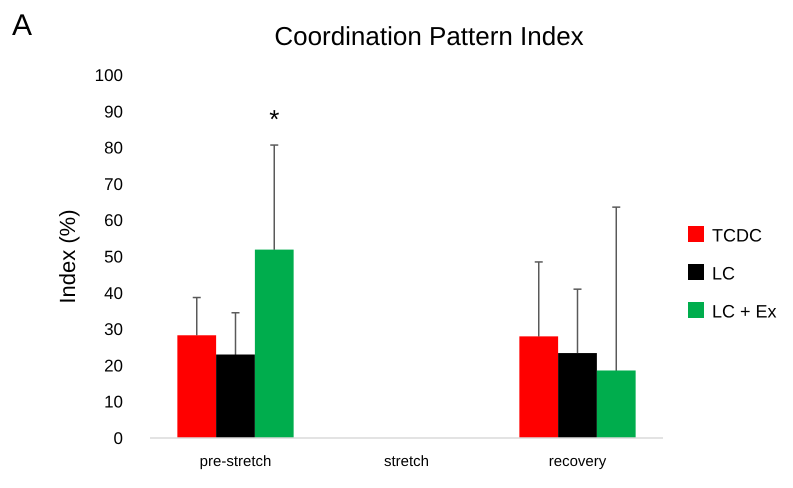  What do you see at coordinates (724, 273) in the screenshot?
I see `legend-label: LC` at bounding box center [724, 273].